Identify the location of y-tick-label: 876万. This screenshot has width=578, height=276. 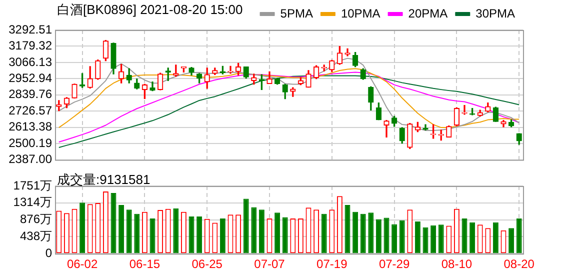
(36, 219).